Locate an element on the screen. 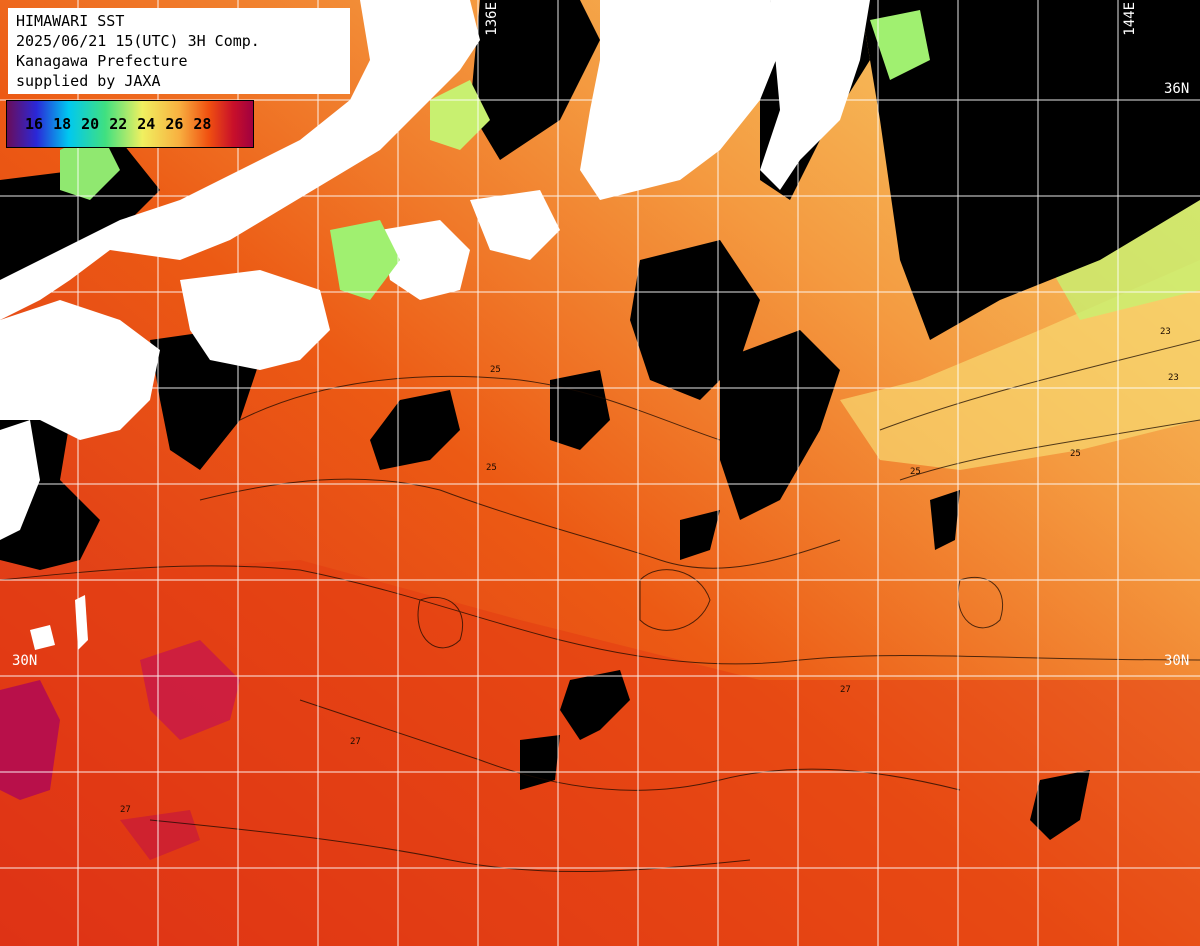 The image size is (1200, 946). legend-tick: 24 is located at coordinates (146, 124).